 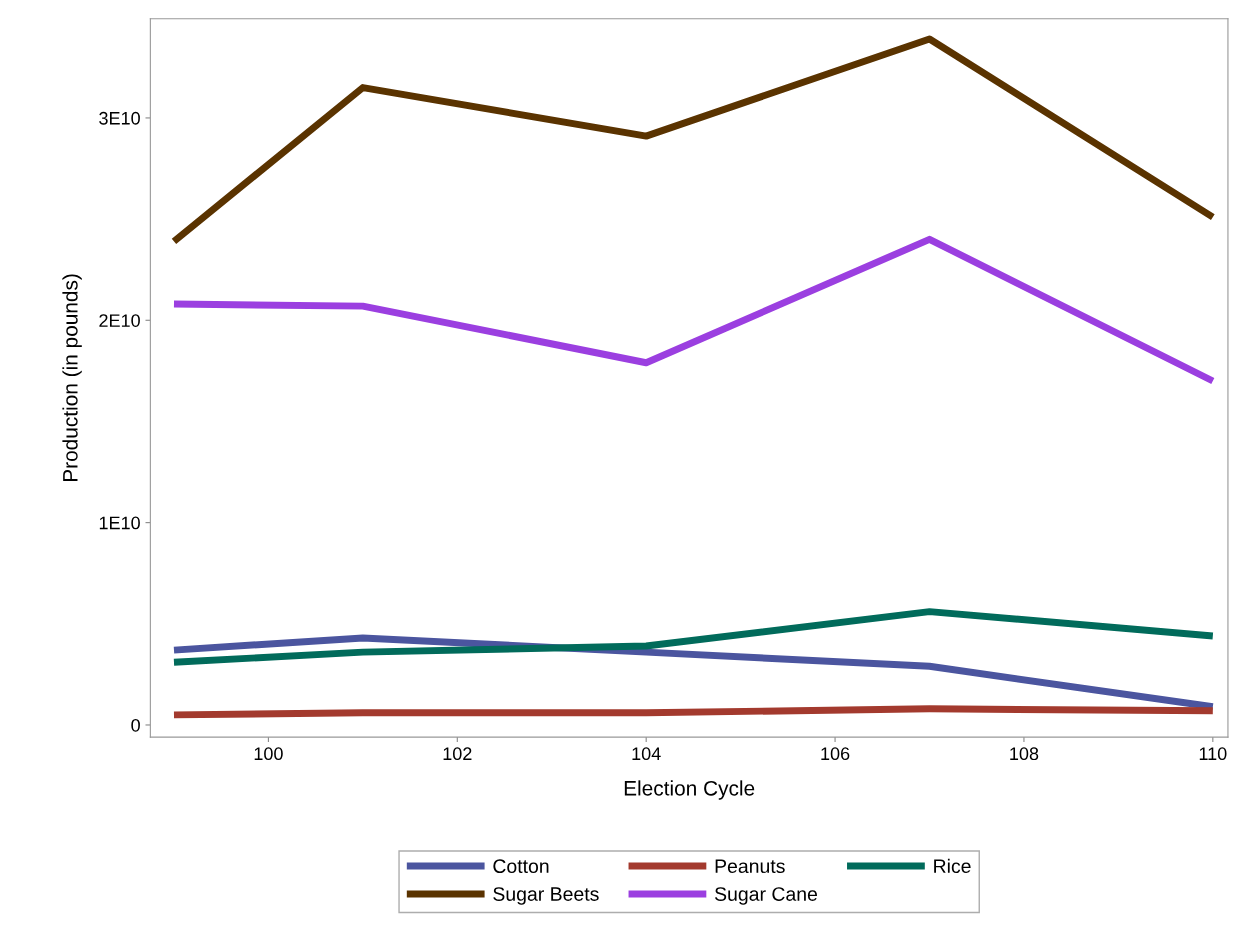 What do you see at coordinates (119, 320) in the screenshot?
I see `y-tick-label: 2E10` at bounding box center [119, 320].